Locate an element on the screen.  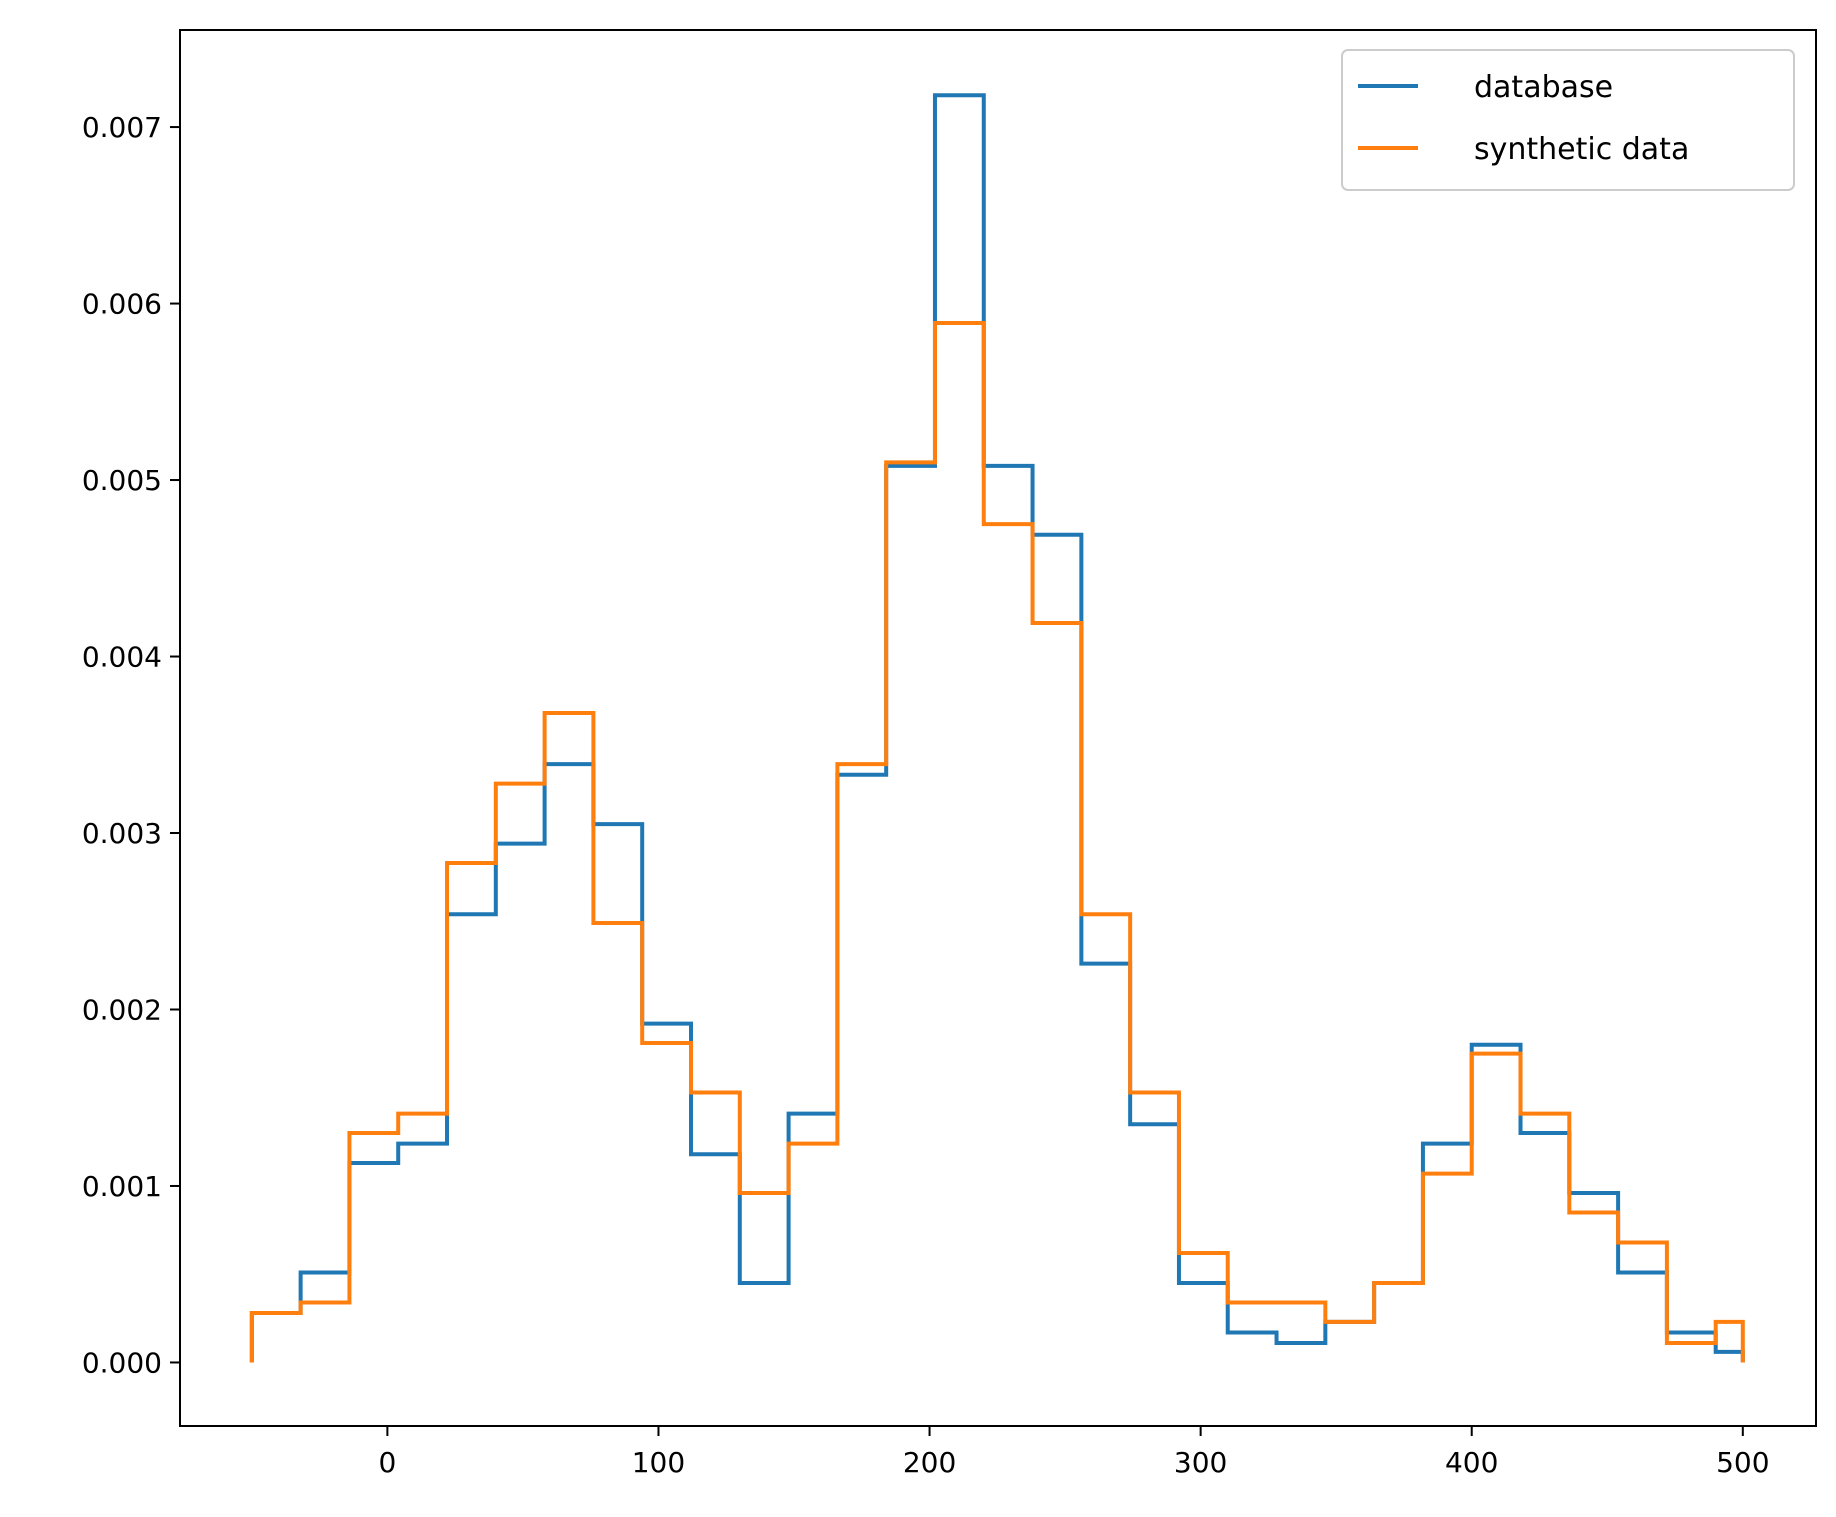
legend-box is located at coordinates (1568, 120).